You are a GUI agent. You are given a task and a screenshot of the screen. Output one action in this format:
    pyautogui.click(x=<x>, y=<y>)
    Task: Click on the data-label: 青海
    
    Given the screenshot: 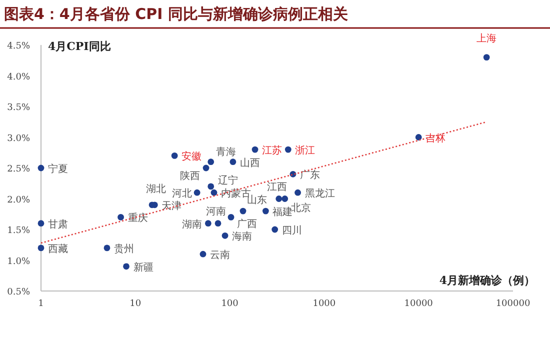 What is the action you would take?
    pyautogui.click(x=226, y=152)
    